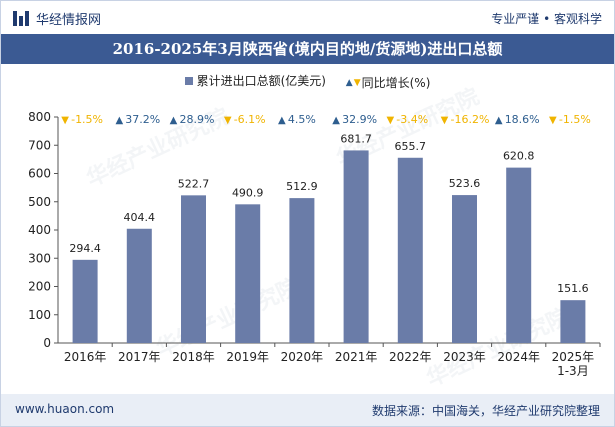 This screenshot has width=615, height=427. Describe the element at coordinates (39, 258) in the screenshot. I see `y-tick-label: 300` at that location.